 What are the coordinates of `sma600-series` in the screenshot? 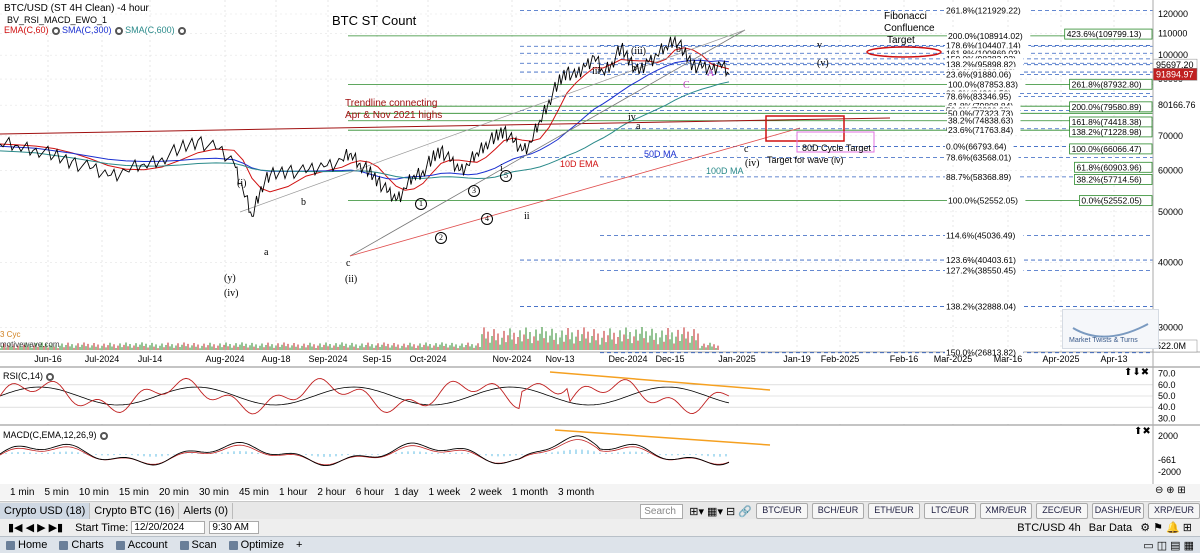 It's located at (365, 130).